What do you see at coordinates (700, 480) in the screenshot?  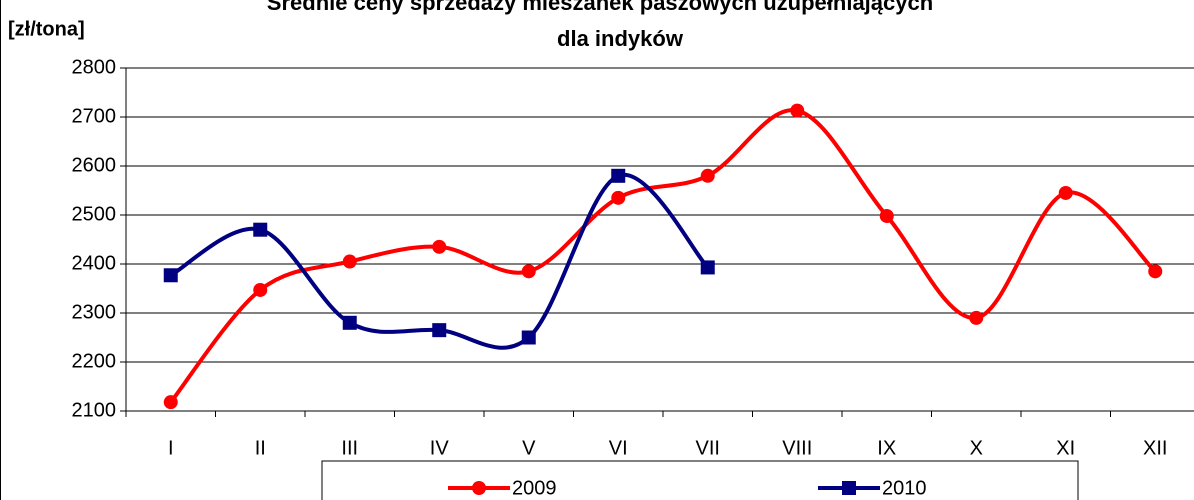 I see `legend` at bounding box center [700, 480].